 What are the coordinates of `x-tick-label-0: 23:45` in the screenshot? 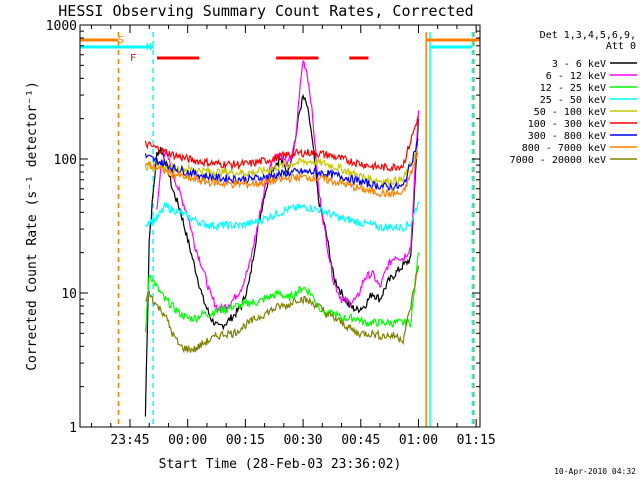 It's located at (129, 440).